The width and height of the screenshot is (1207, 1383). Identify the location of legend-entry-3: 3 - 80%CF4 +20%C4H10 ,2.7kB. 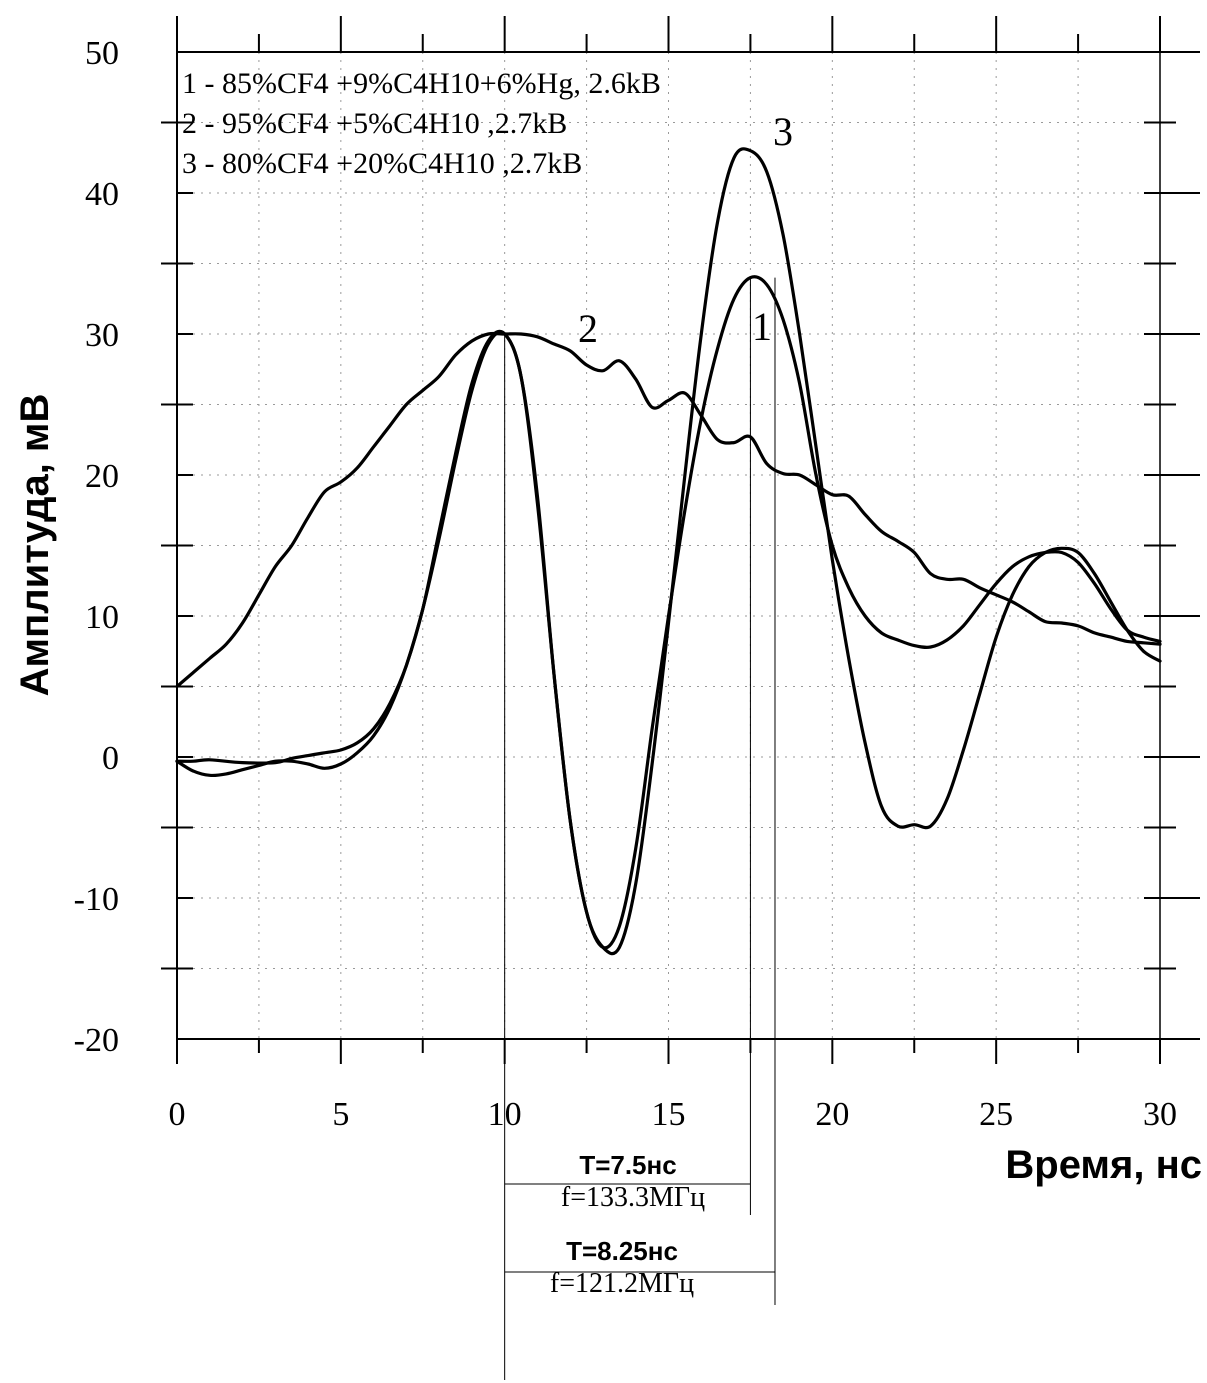
(382, 163).